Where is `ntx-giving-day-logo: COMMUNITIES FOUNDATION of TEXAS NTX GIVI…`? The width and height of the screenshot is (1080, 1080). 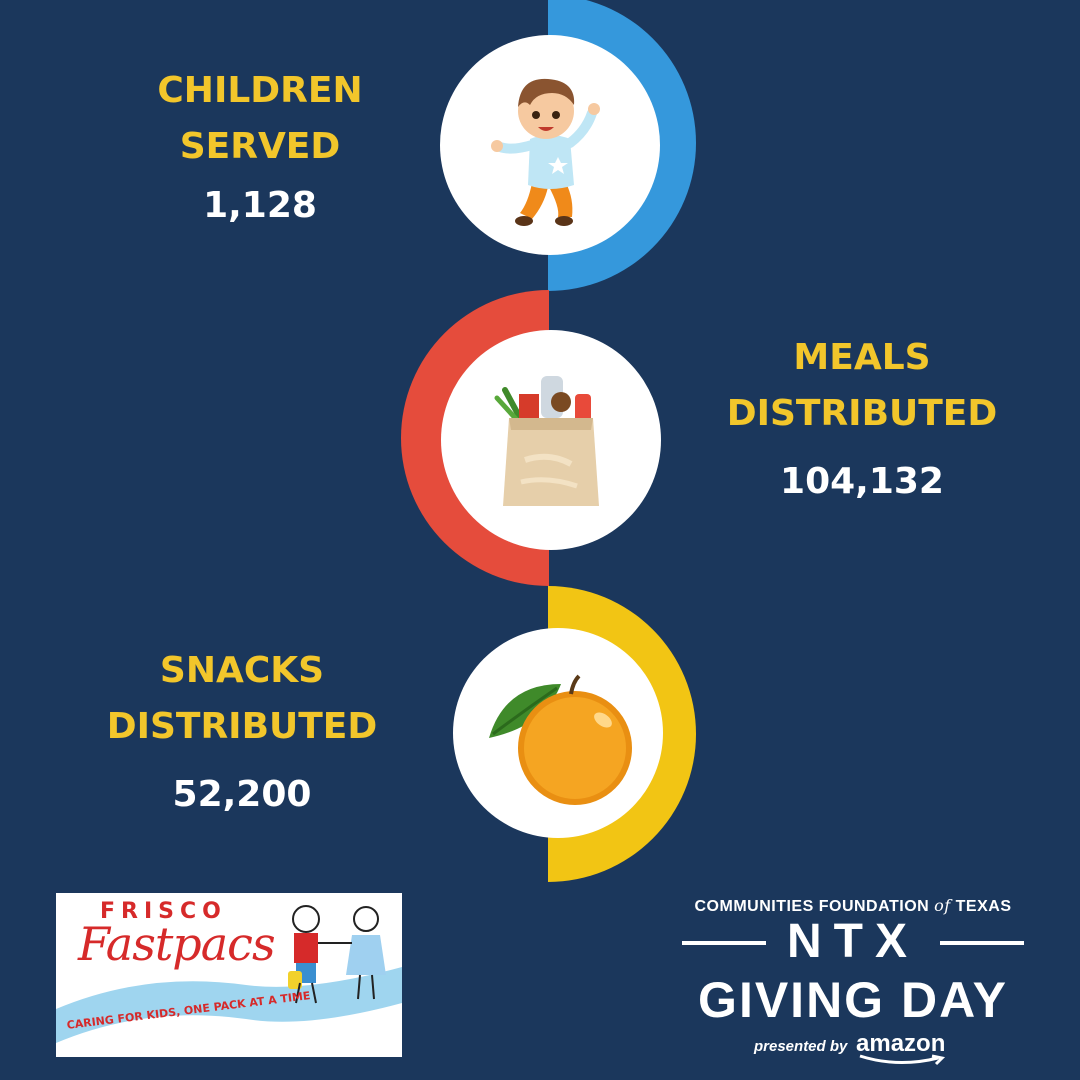 ntx-giving-day-logo: COMMUNITIES FOUNDATION of TEXAS NTX GIVI… is located at coordinates (853, 981).